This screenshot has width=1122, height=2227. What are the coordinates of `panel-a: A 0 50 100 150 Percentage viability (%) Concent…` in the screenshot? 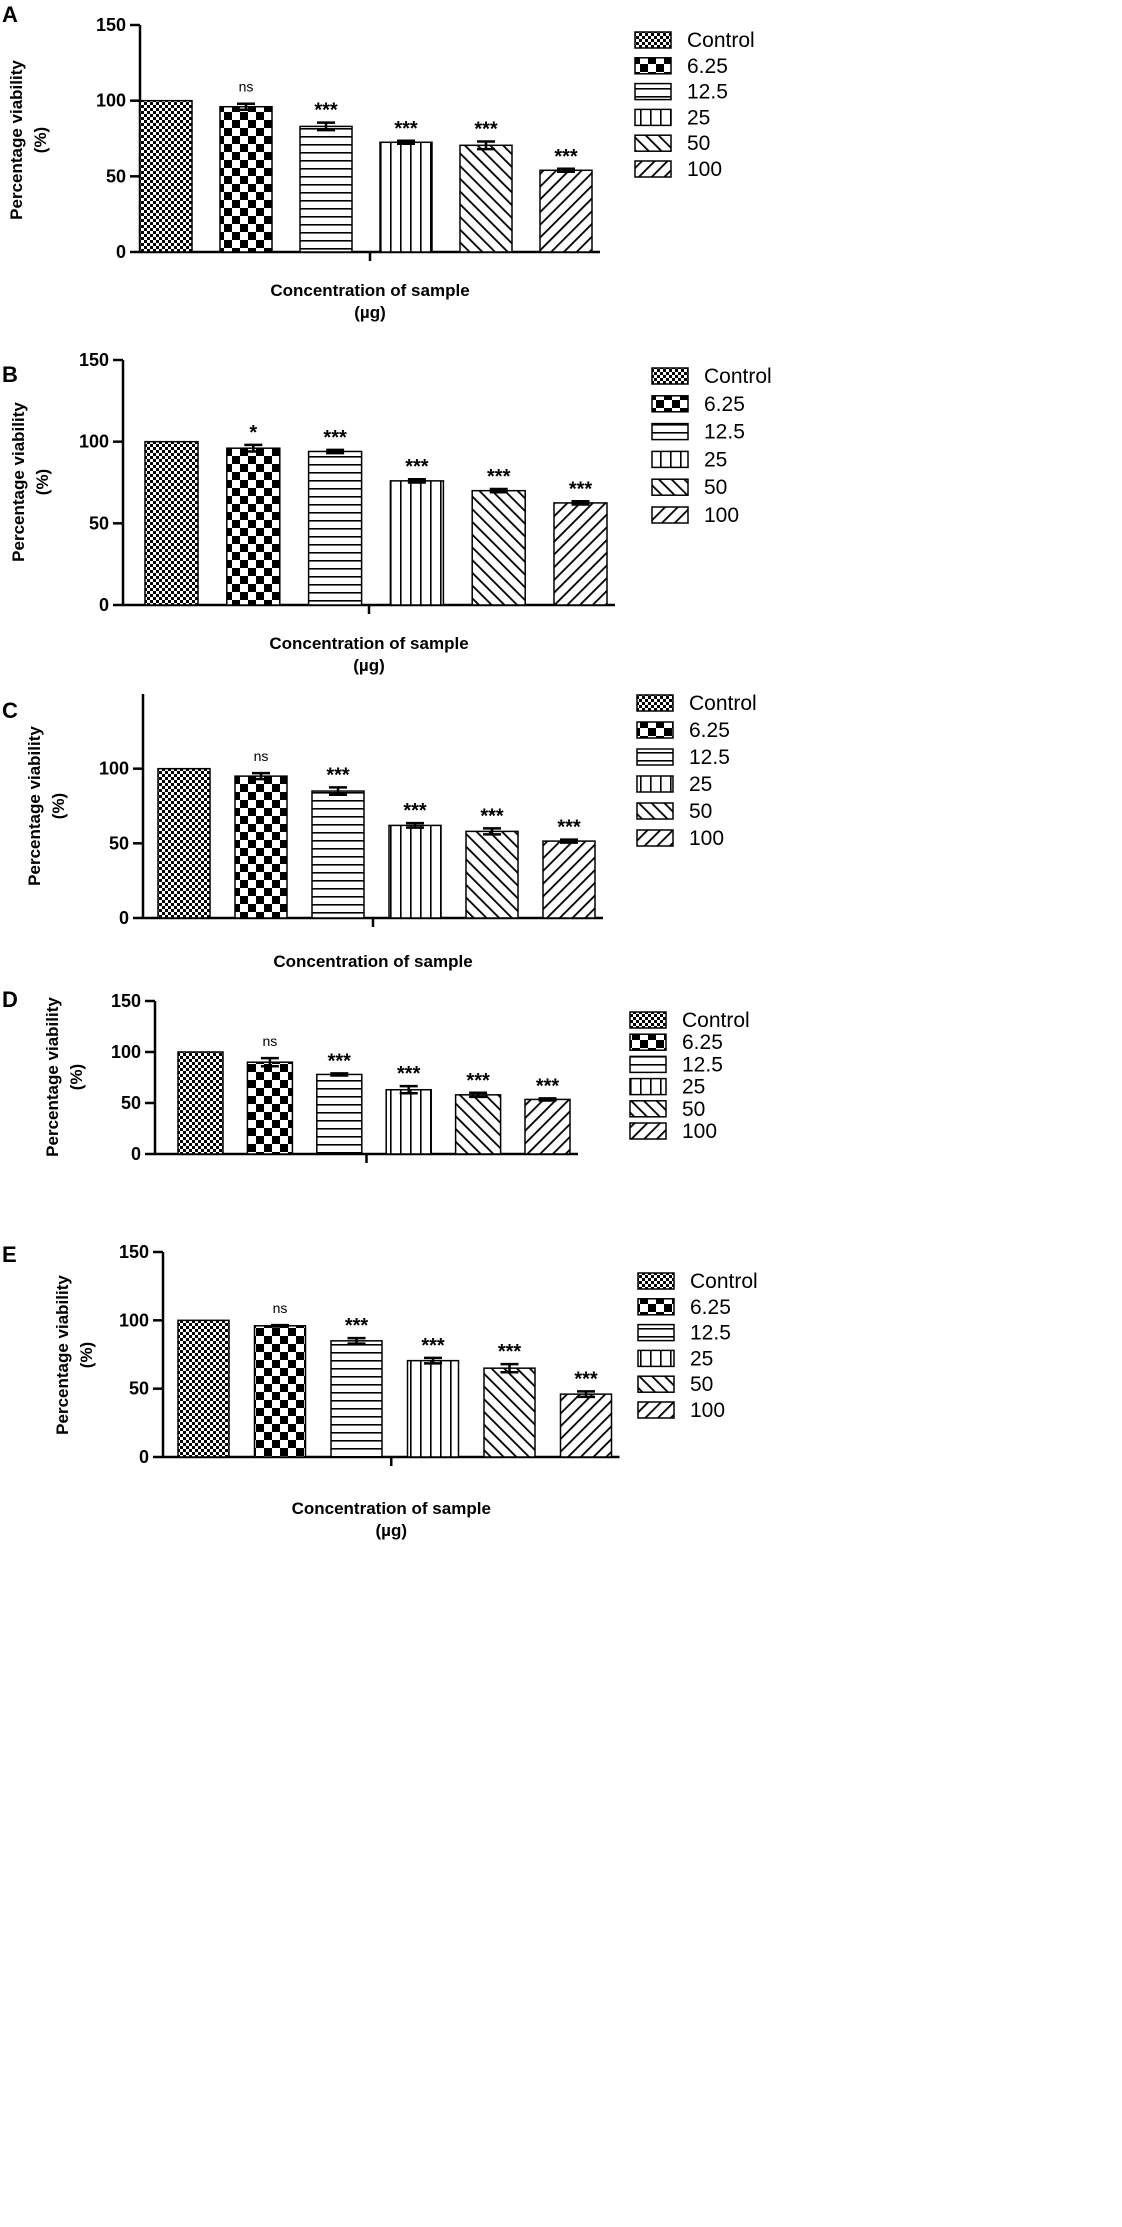 It's located at (378, 162).